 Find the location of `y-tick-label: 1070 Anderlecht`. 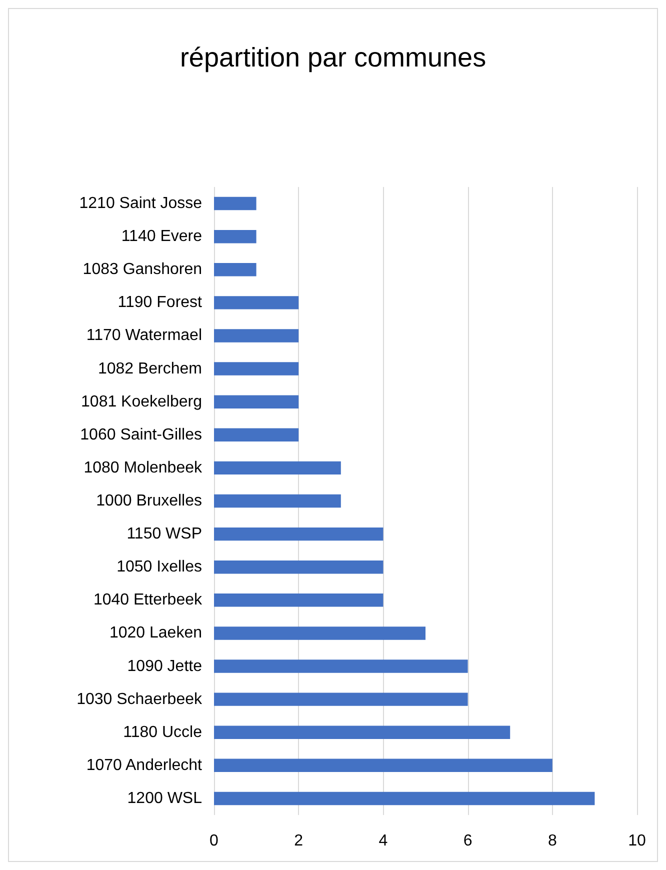

y-tick-label: 1070 Anderlecht is located at coordinates (144, 765).